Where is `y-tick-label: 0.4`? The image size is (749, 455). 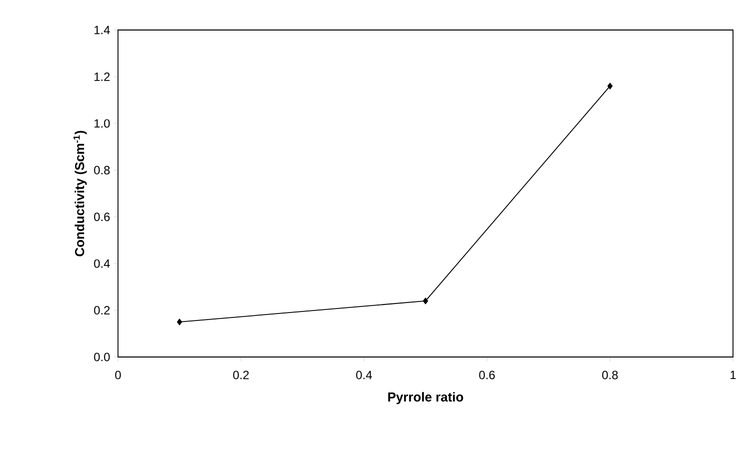
y-tick-label: 0.4 is located at coordinates (102, 263).